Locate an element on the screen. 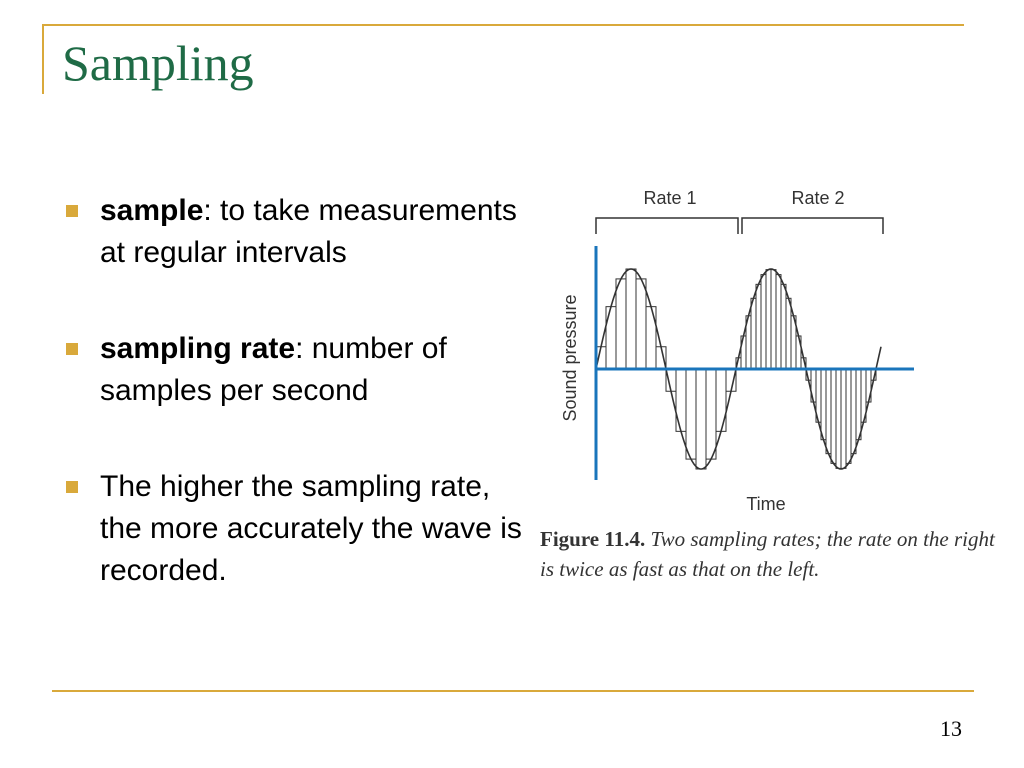 Image resolution: width=1024 pixels, height=768 pixels. y-axis-label: Sound pressure is located at coordinates (570, 357).